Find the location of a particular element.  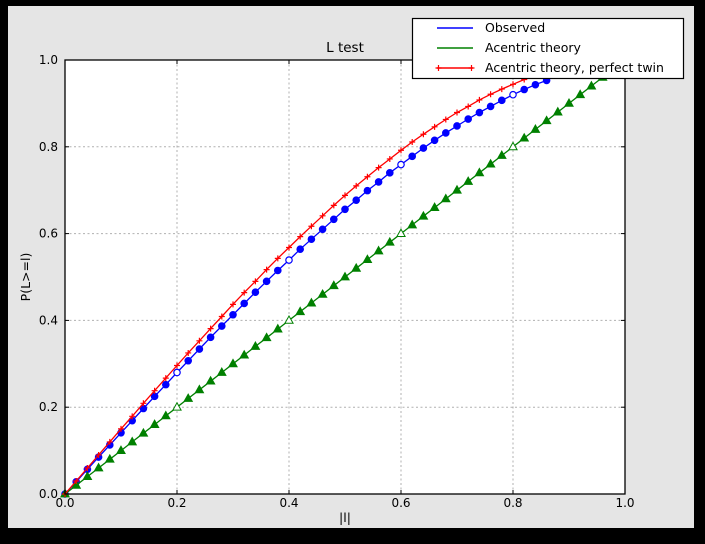

x-tick-label: 0.2 is located at coordinates (176, 503).